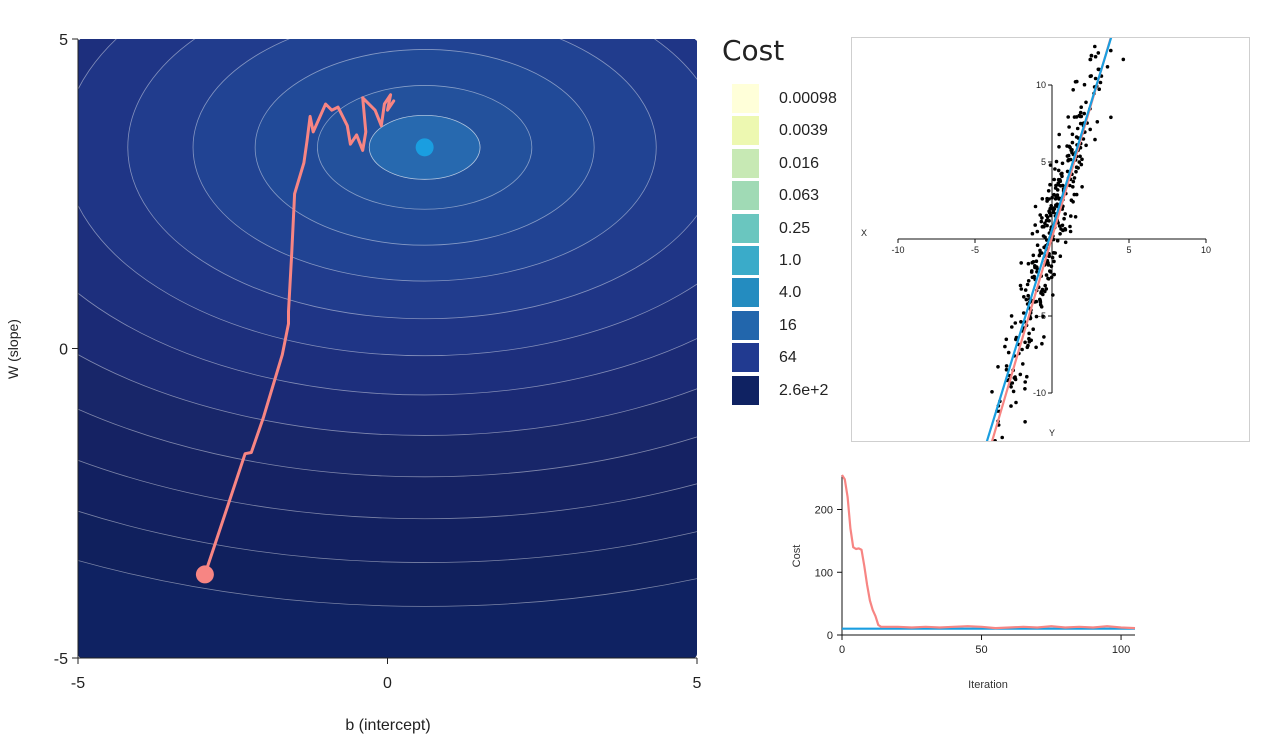 This screenshot has width=1262, height=740. I want to click on y-tick-label: 0, so click(63, 350).